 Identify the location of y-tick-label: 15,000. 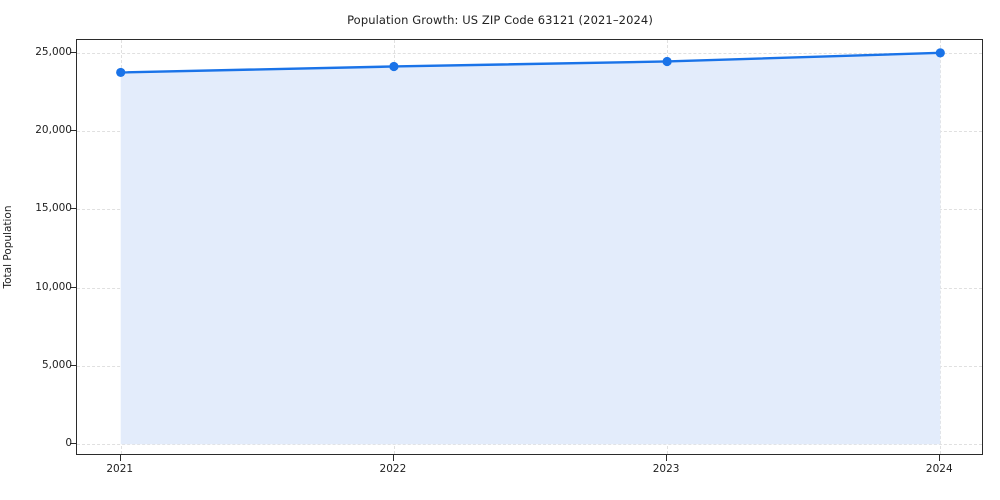
(53, 208).